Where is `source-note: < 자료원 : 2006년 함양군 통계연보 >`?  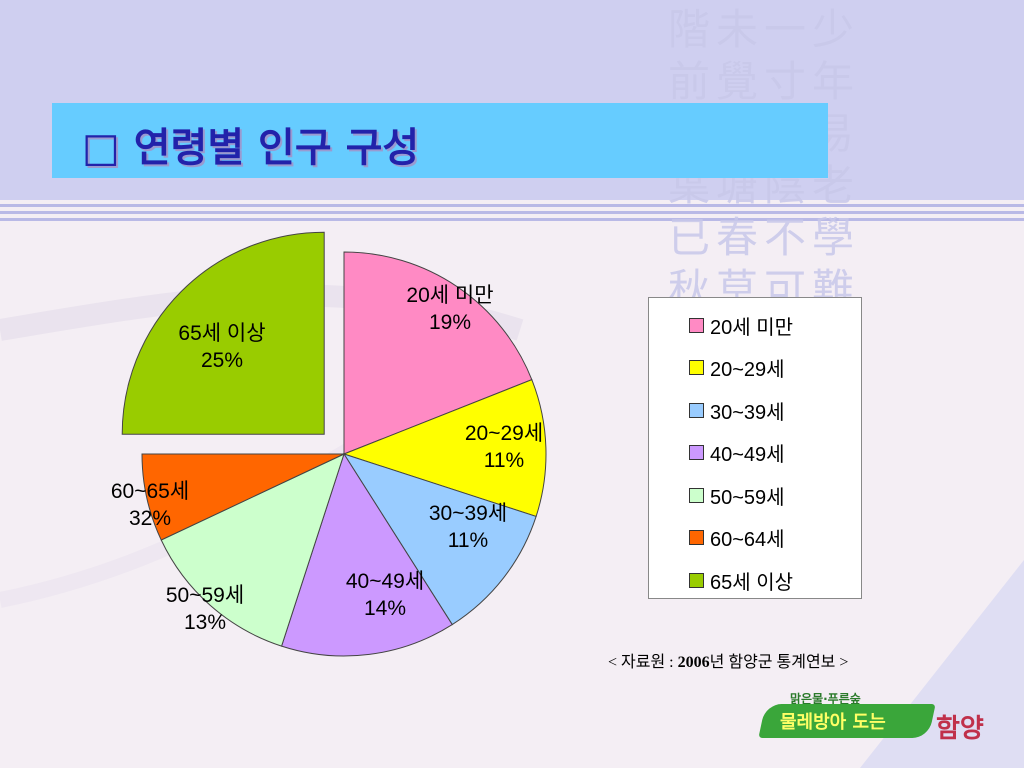
source-note: < 자료원 : 2006년 함양군 통계연보 > is located at coordinates (728, 662).